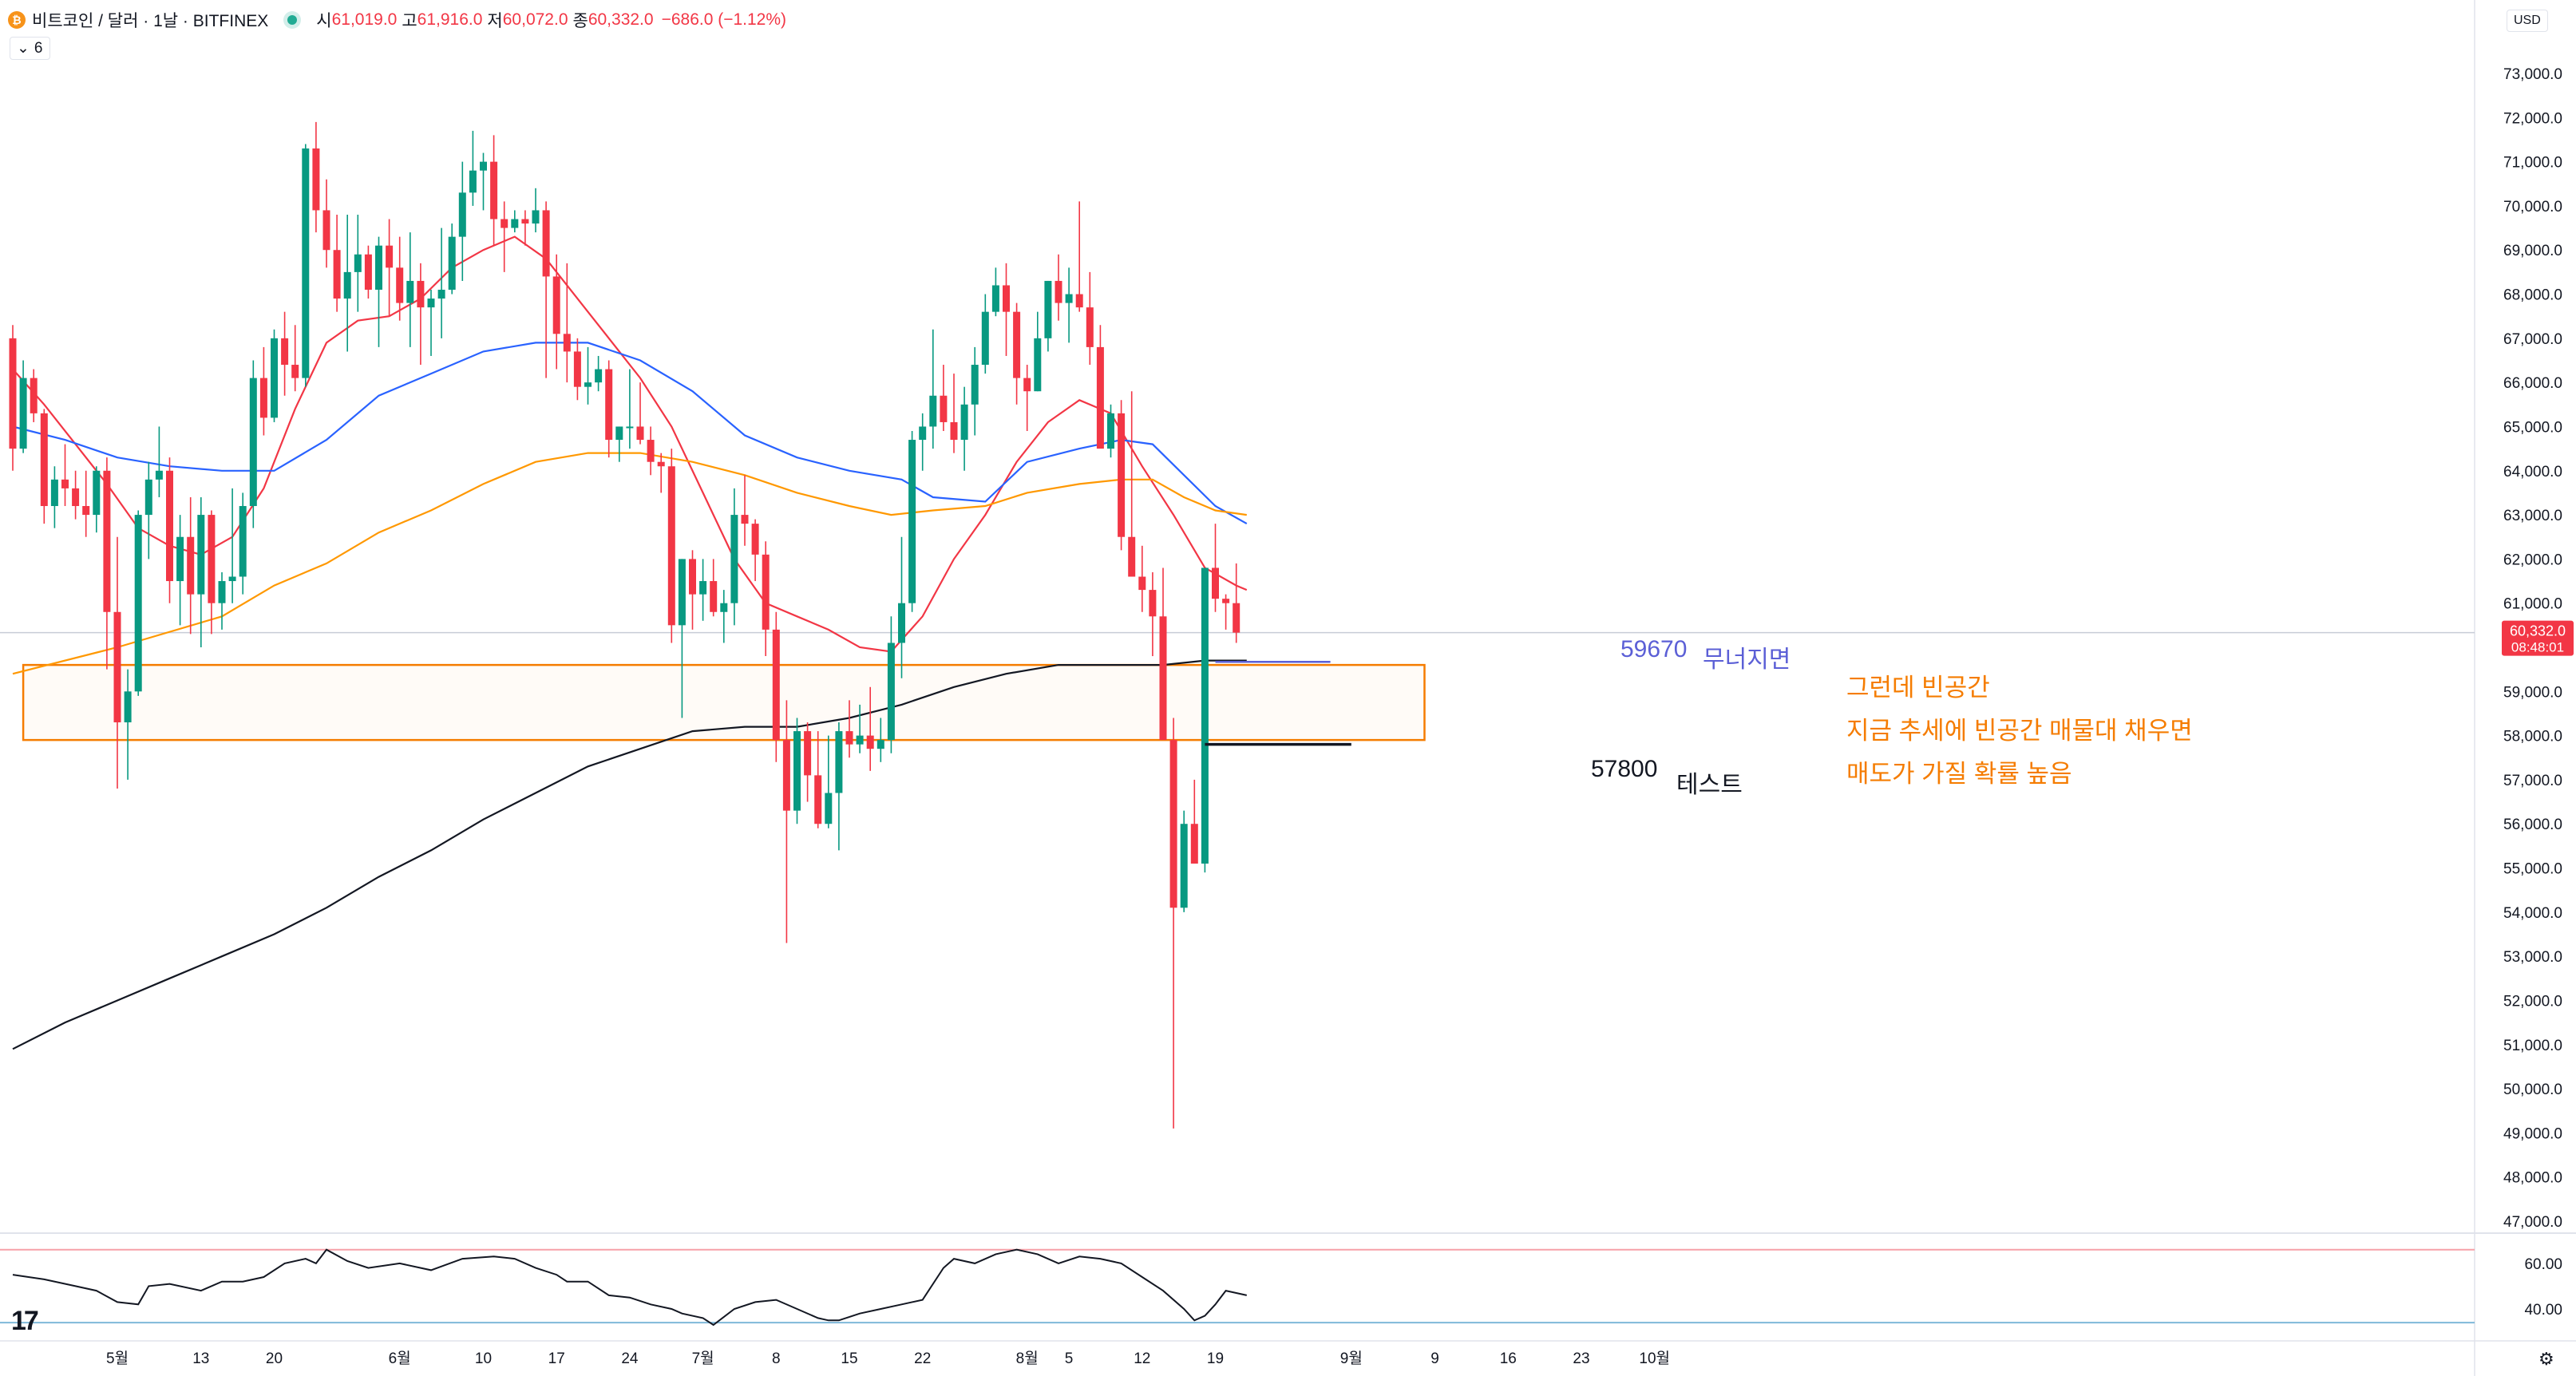 The width and height of the screenshot is (2576, 1376). What do you see at coordinates (2532, 957) in the screenshot?
I see `y-tick-label: 53,000.0` at bounding box center [2532, 957].